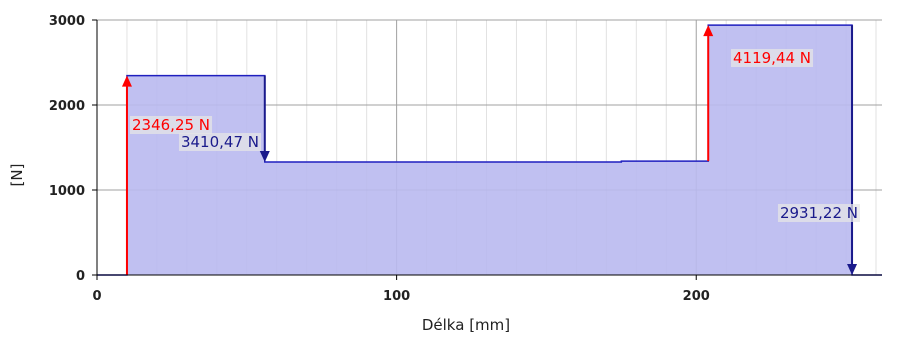 Image resolution: width=899 pixels, height=341 pixels. What do you see at coordinates (96, 296) in the screenshot?
I see `x-tick-label: 0` at bounding box center [96, 296].